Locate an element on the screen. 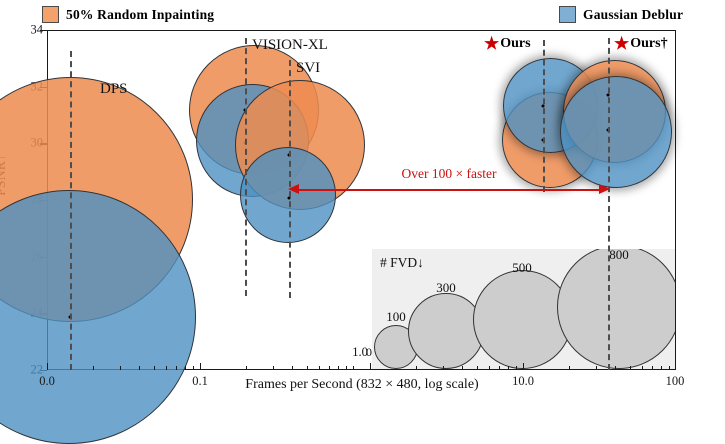 This screenshot has width=725, height=444. guideline-svi is located at coordinates (290, 179).